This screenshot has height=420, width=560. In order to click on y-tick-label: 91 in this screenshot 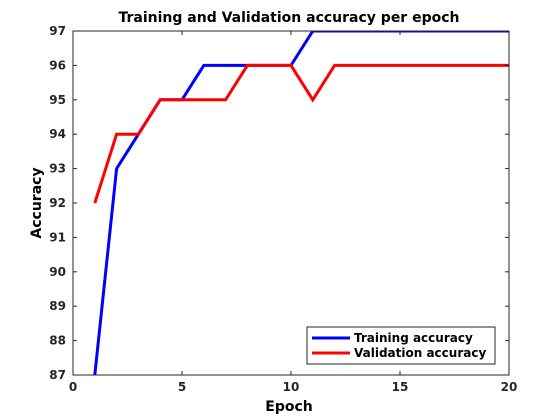, I will do `click(57, 237)`.